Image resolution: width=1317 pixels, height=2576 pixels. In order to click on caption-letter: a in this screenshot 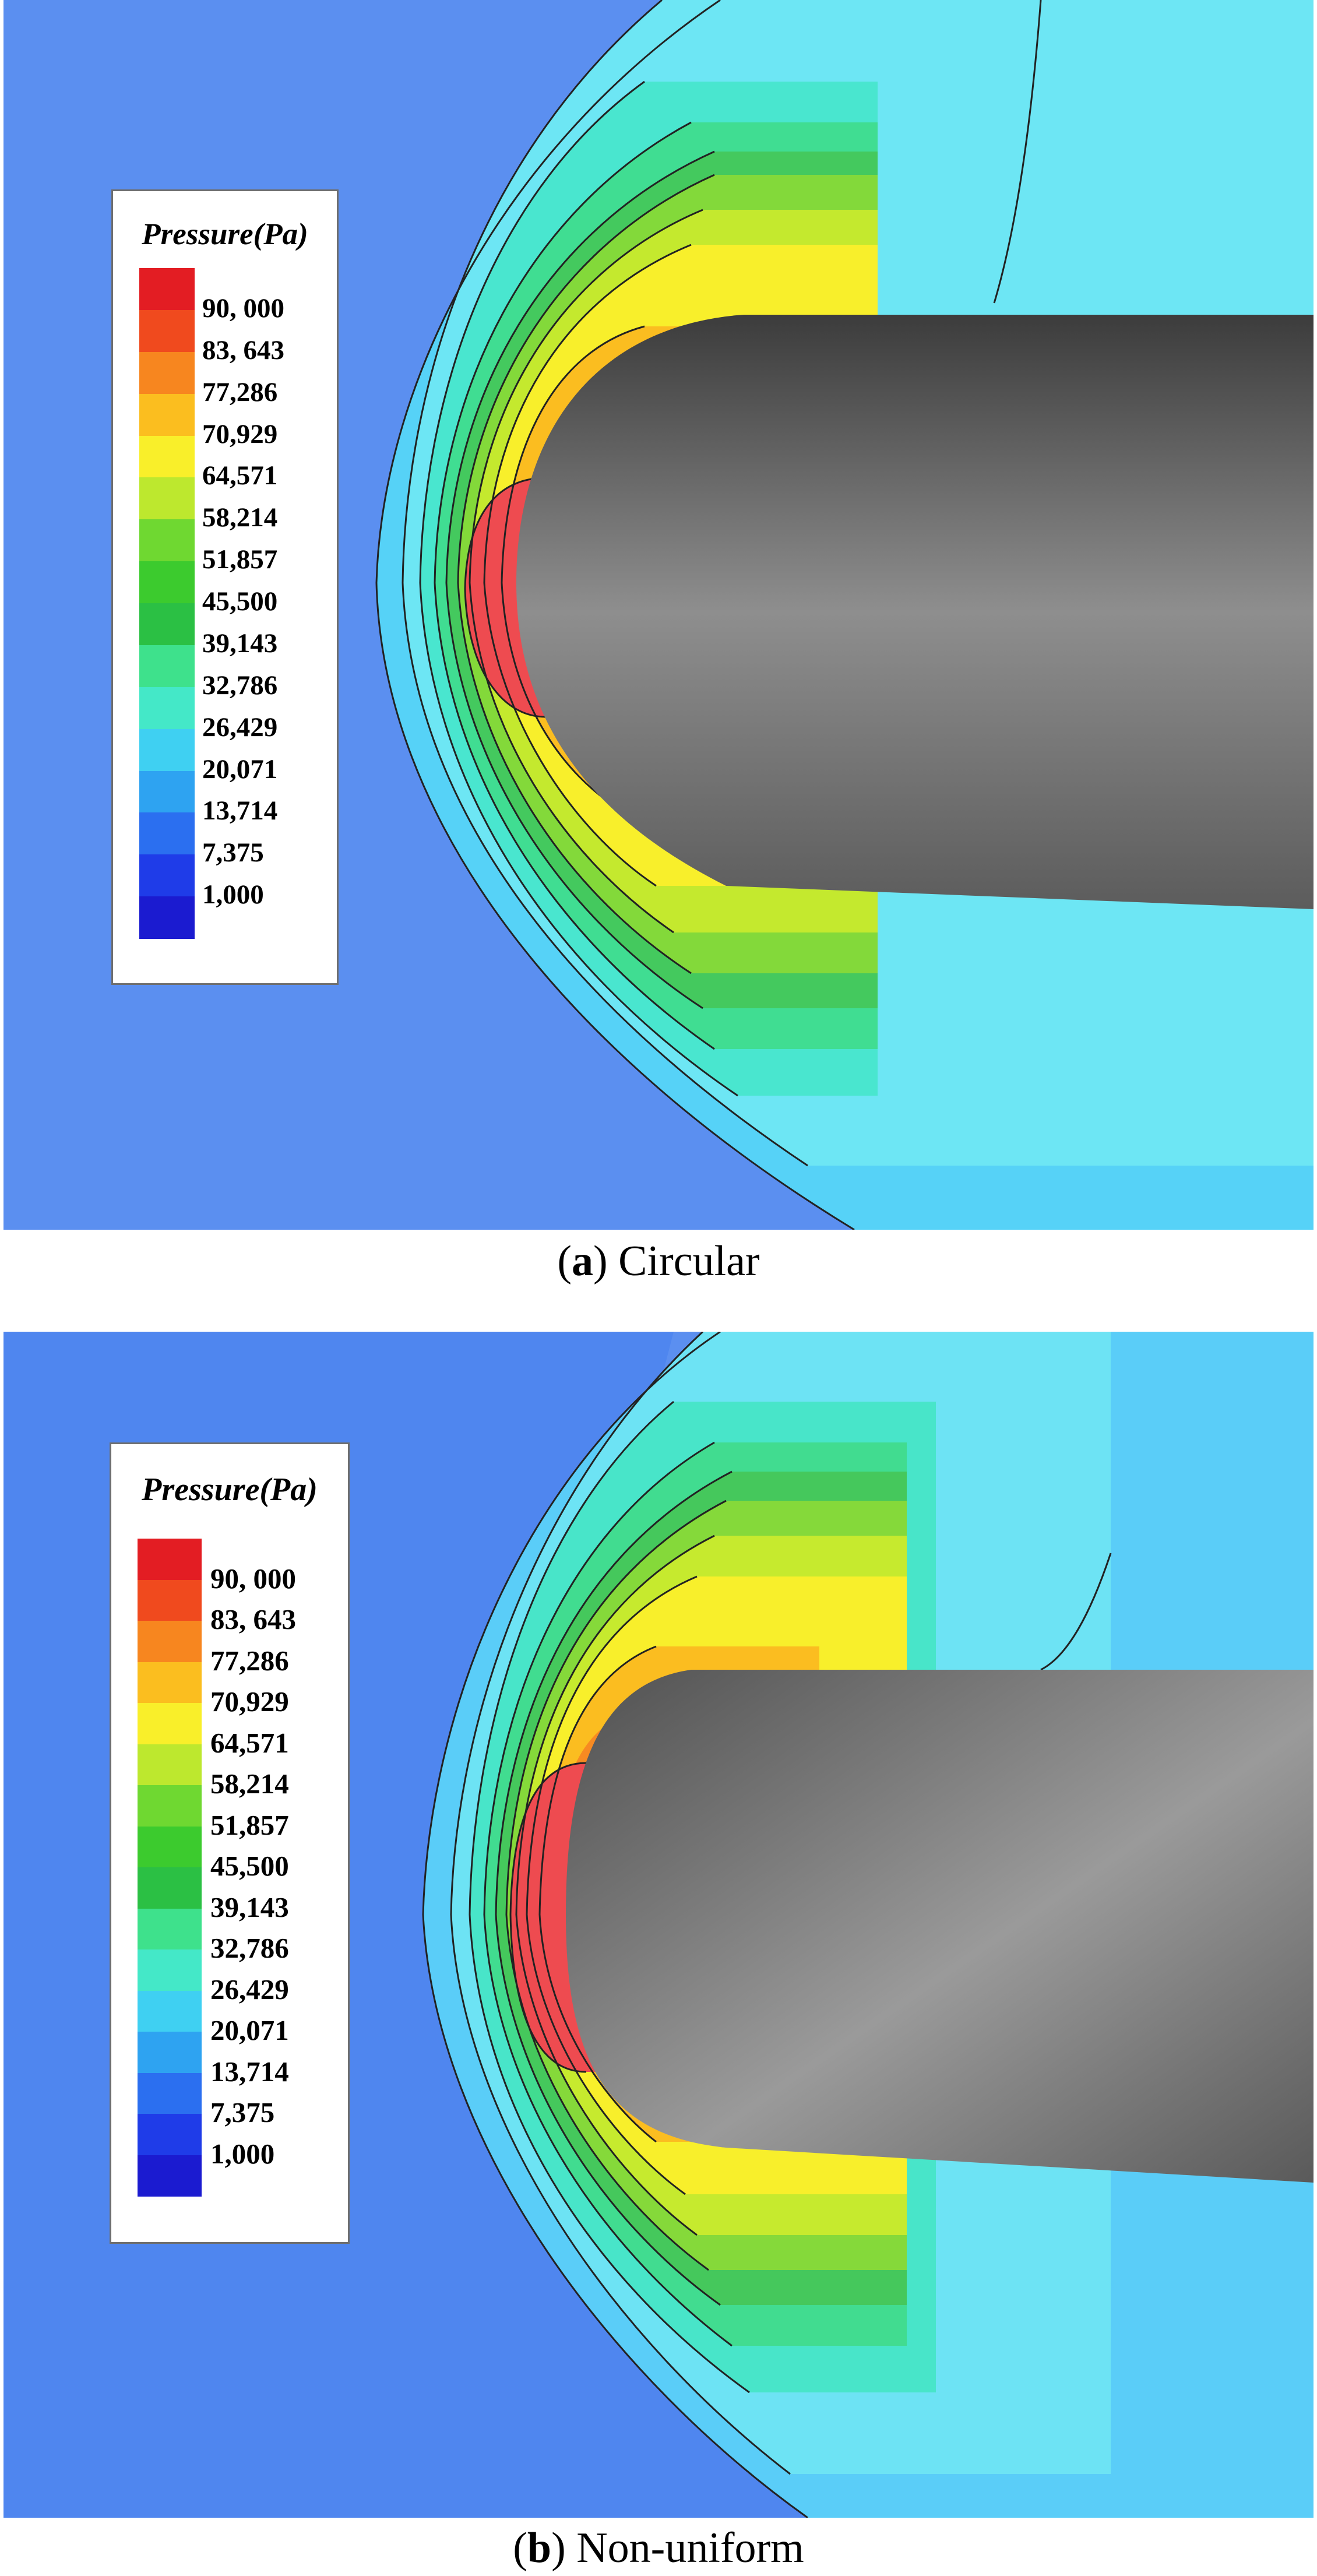, I will do `click(583, 1261)`.